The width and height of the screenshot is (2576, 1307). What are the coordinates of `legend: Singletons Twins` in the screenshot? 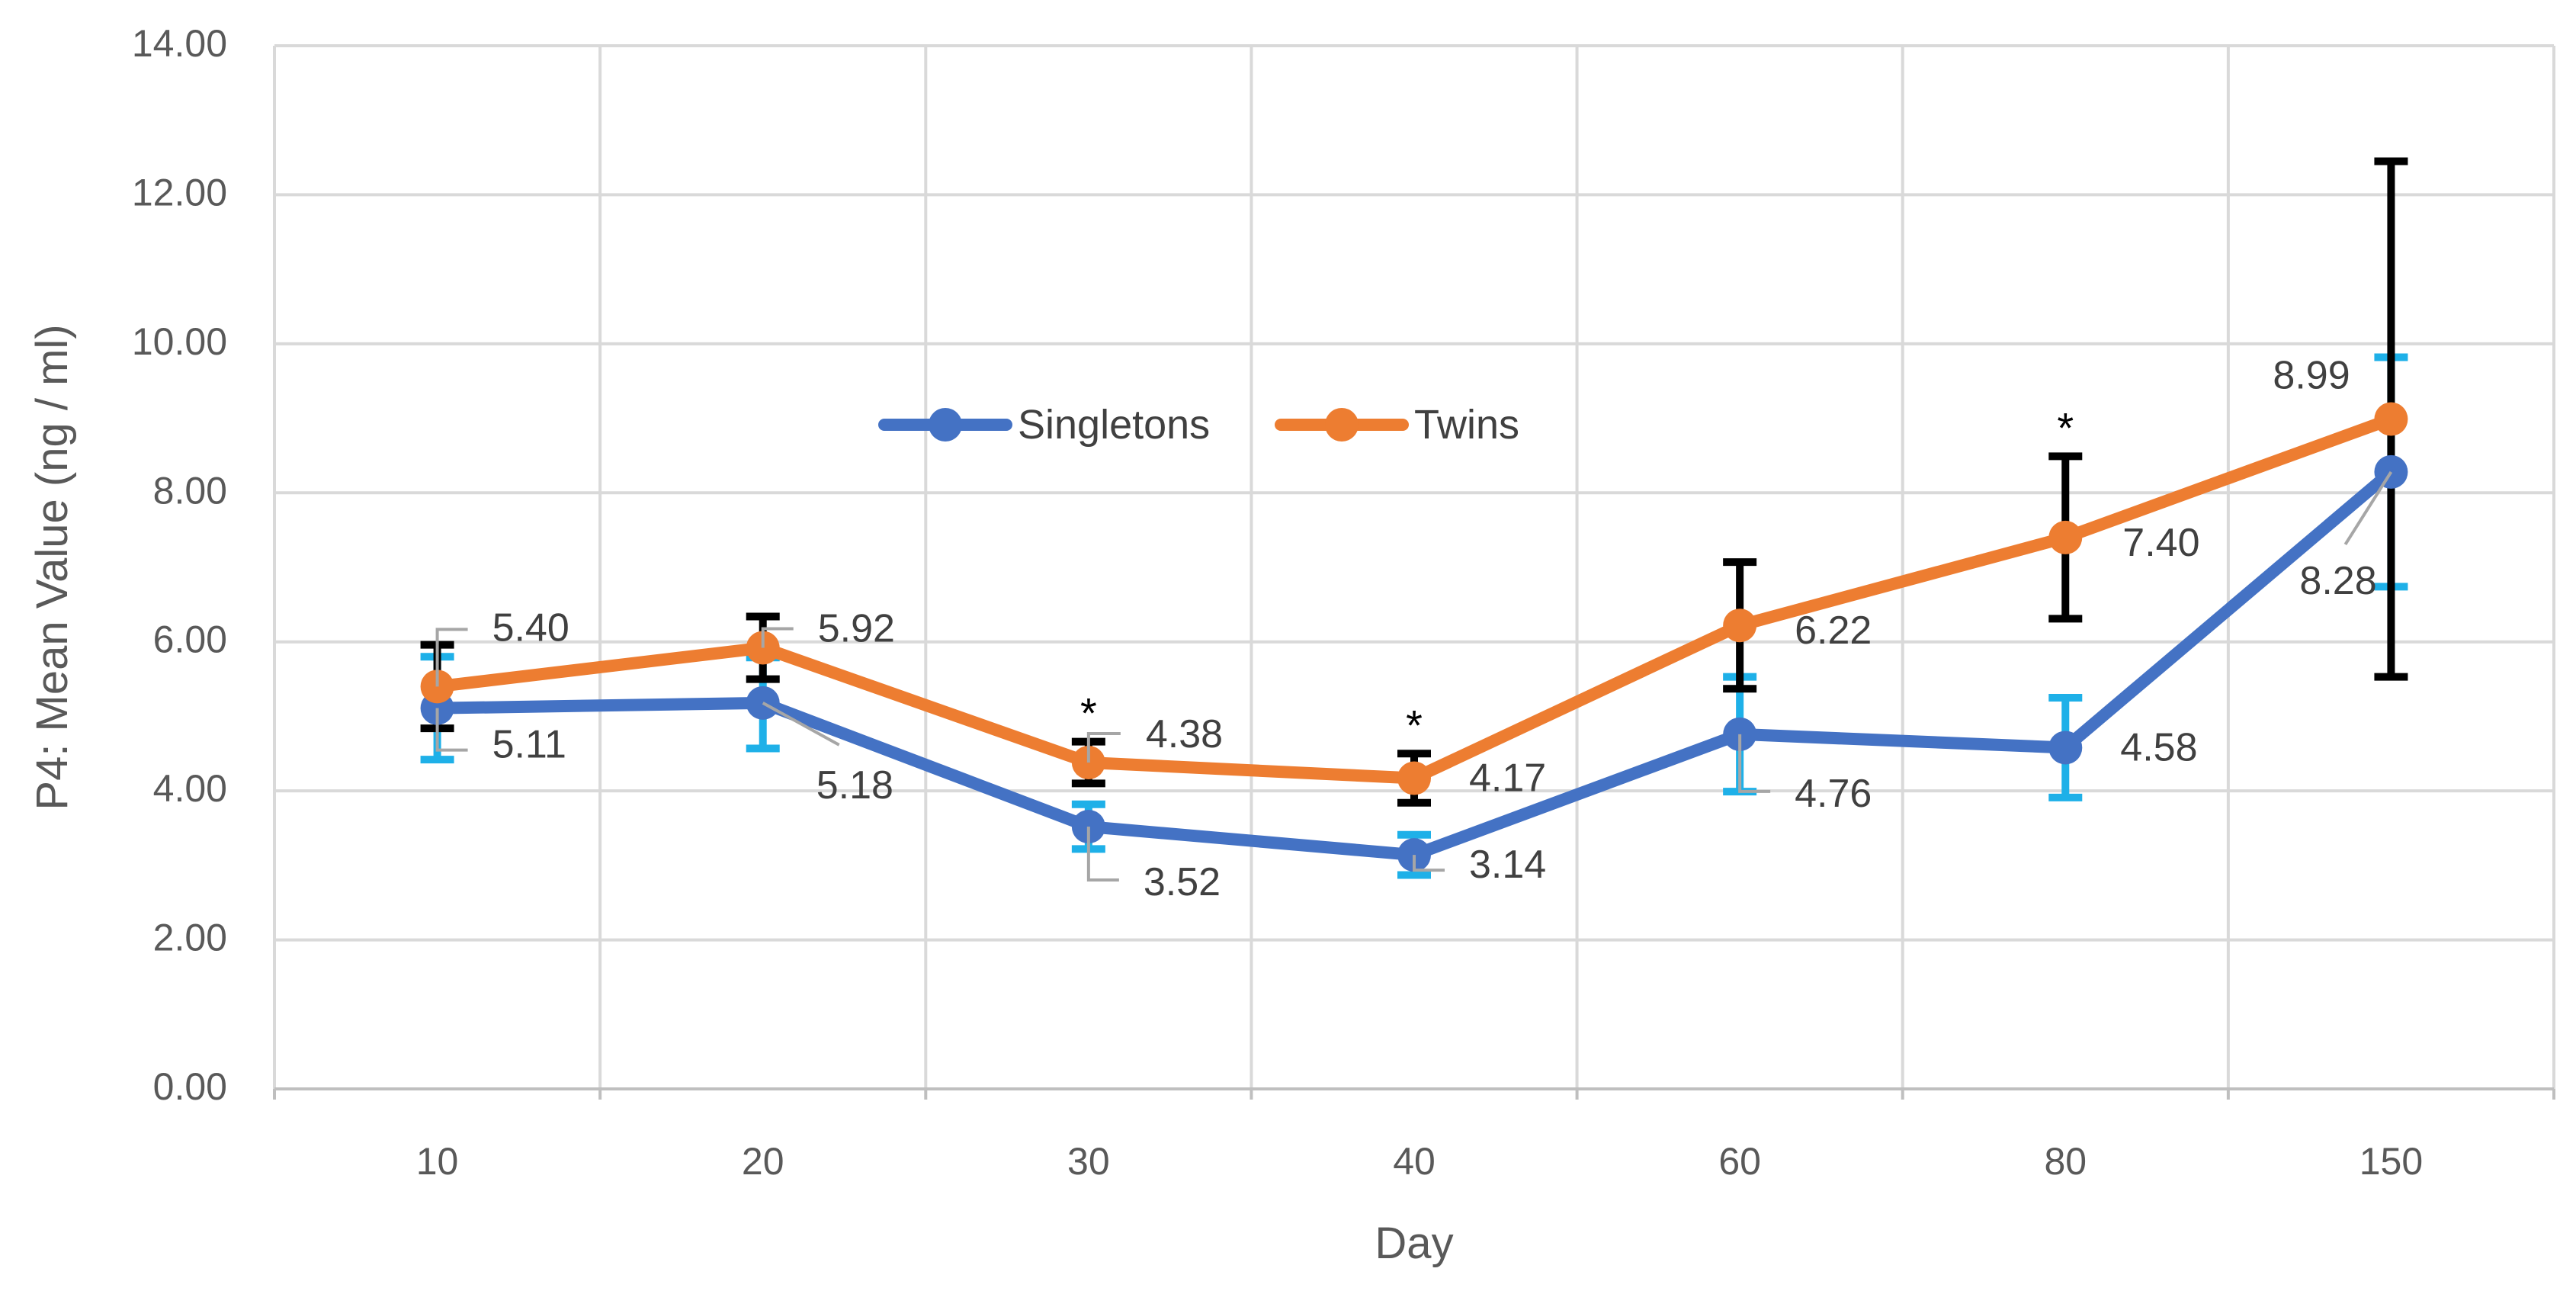 It's located at (1198, 425).